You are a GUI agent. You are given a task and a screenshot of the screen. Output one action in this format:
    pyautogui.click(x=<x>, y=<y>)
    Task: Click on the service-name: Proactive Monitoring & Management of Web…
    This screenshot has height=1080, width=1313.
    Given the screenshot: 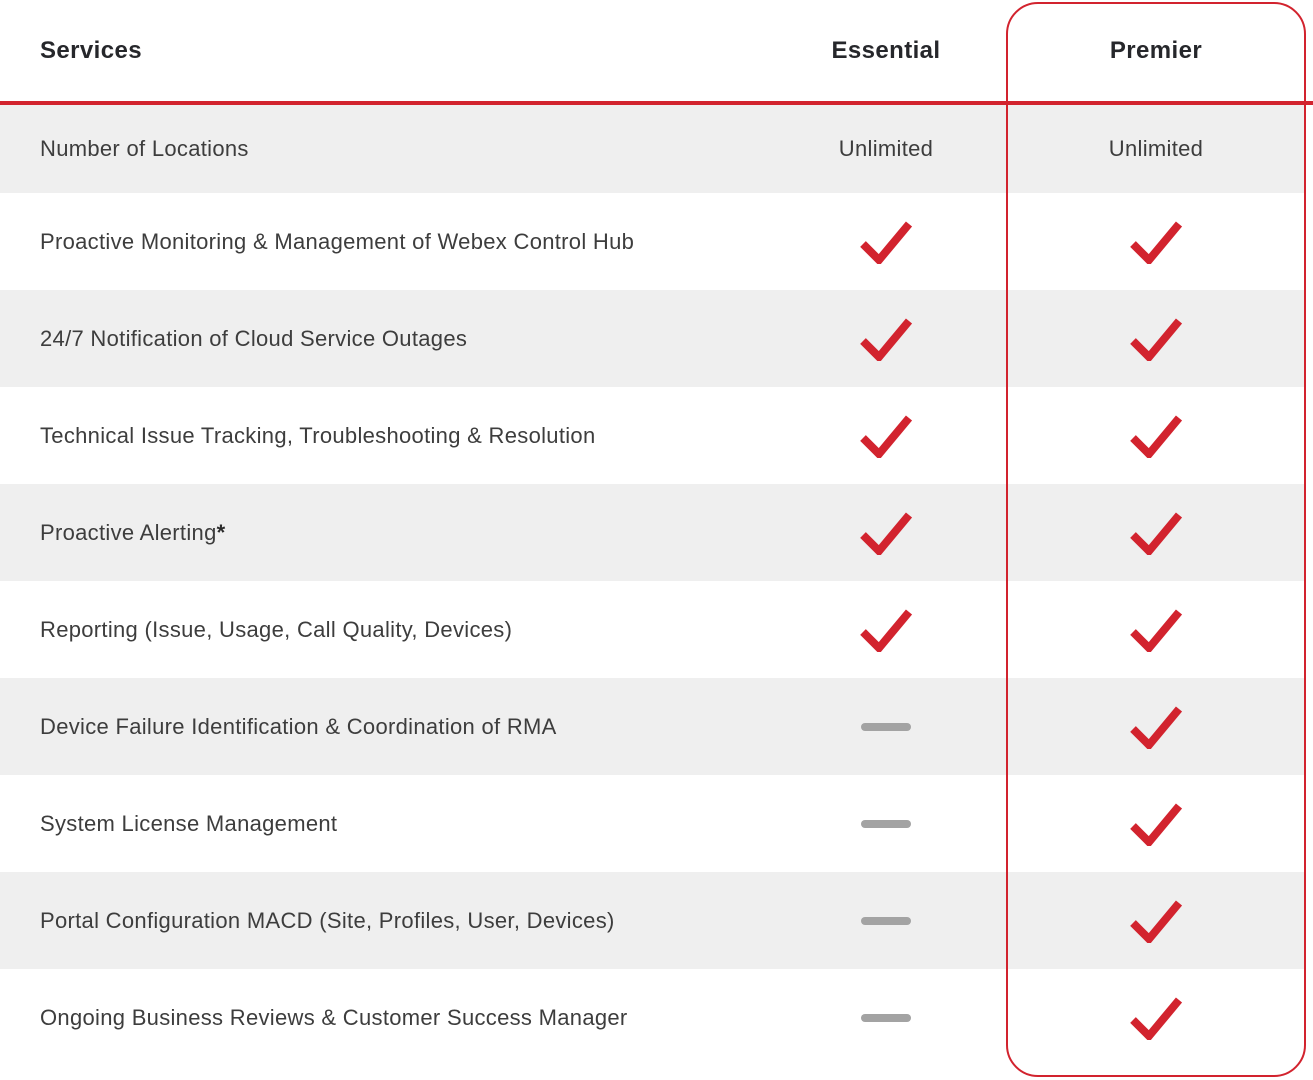 What is the action you would take?
    pyautogui.click(x=383, y=242)
    